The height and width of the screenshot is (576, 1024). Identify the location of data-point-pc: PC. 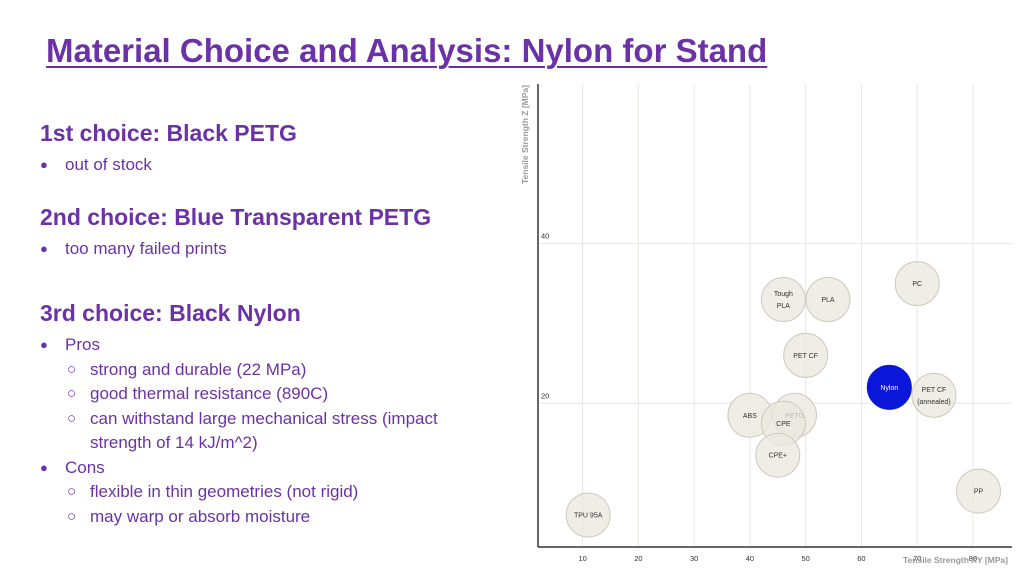
(917, 284).